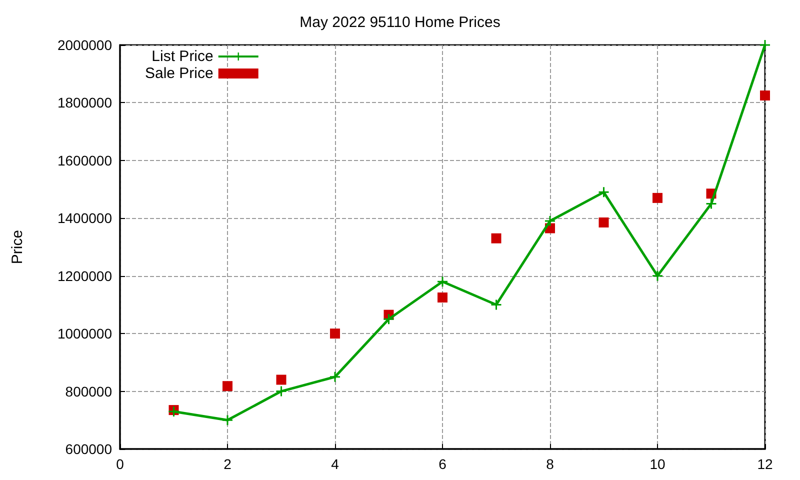 This screenshot has width=800, height=480. Describe the element at coordinates (84, 218) in the screenshot. I see `y-tick-label: 1400000` at that location.